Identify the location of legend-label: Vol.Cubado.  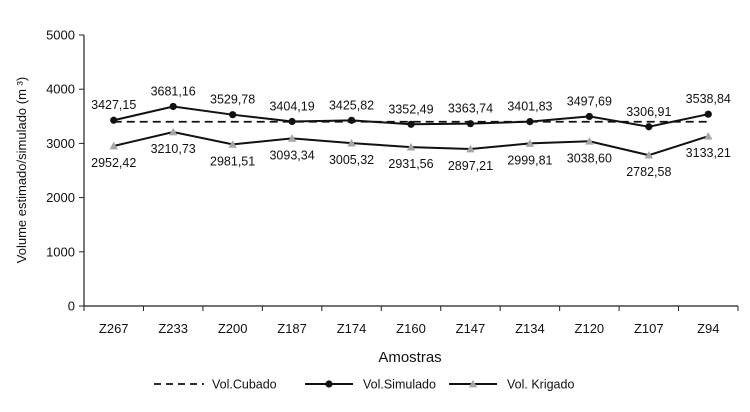
(244, 385).